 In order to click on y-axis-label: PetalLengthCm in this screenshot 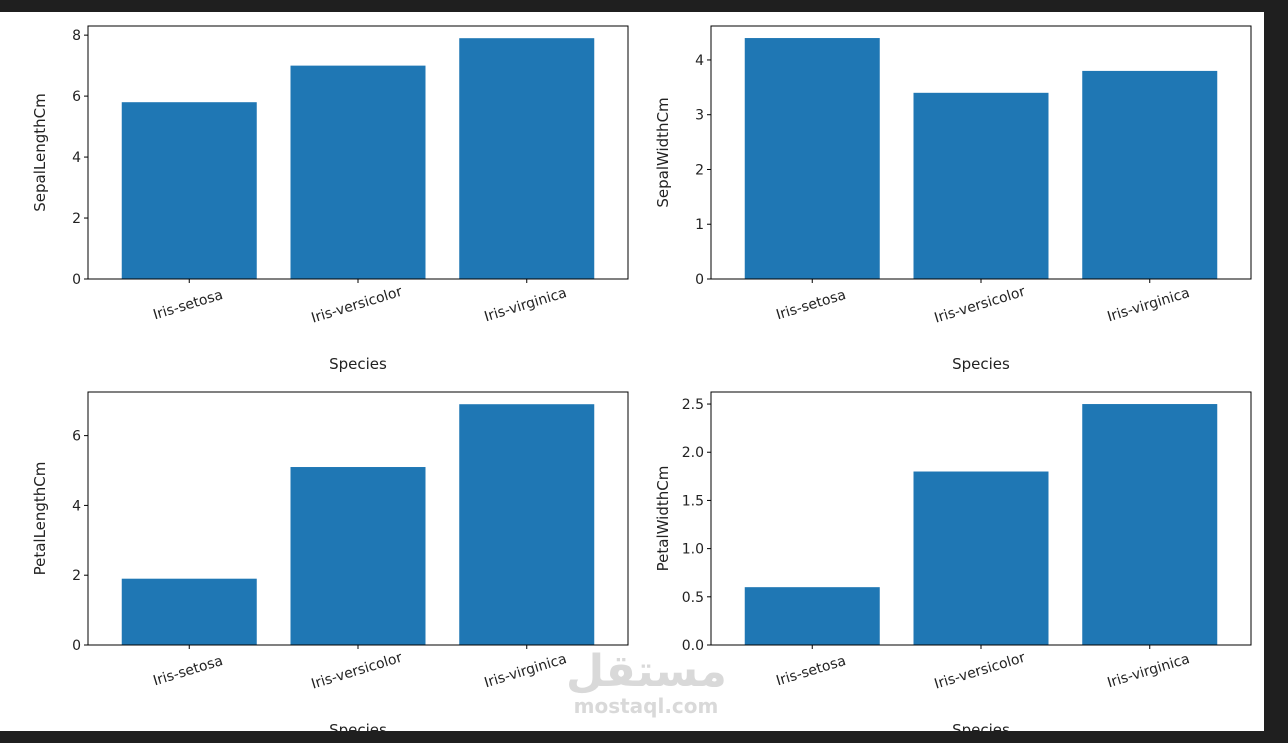, I will do `click(40, 519)`.